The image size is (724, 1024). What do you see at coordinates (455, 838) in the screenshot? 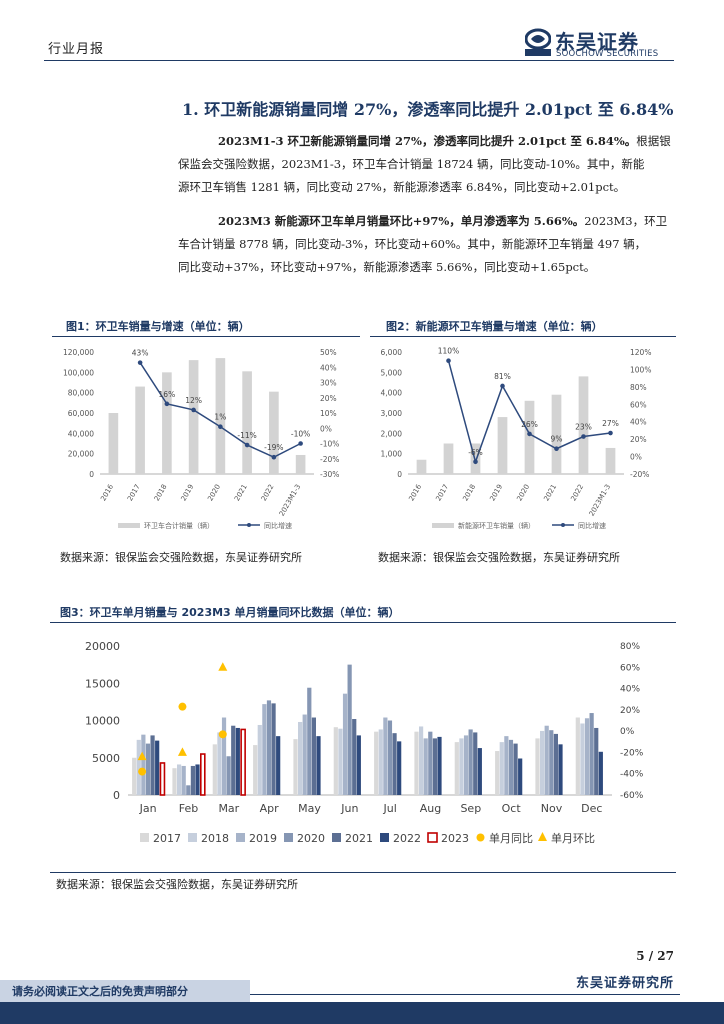
I see `fig3-legend-label: 2023` at bounding box center [455, 838].